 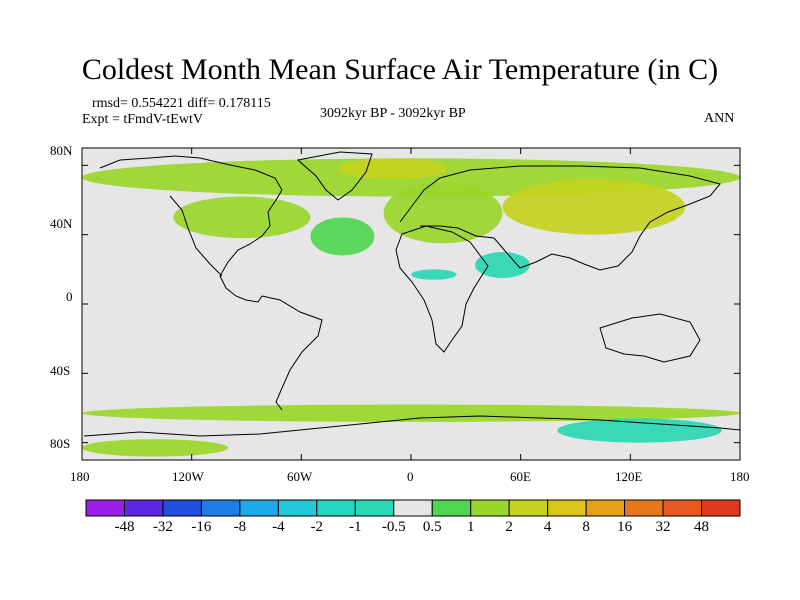 I want to click on colorbar-label-11: 4, so click(x=547, y=527).